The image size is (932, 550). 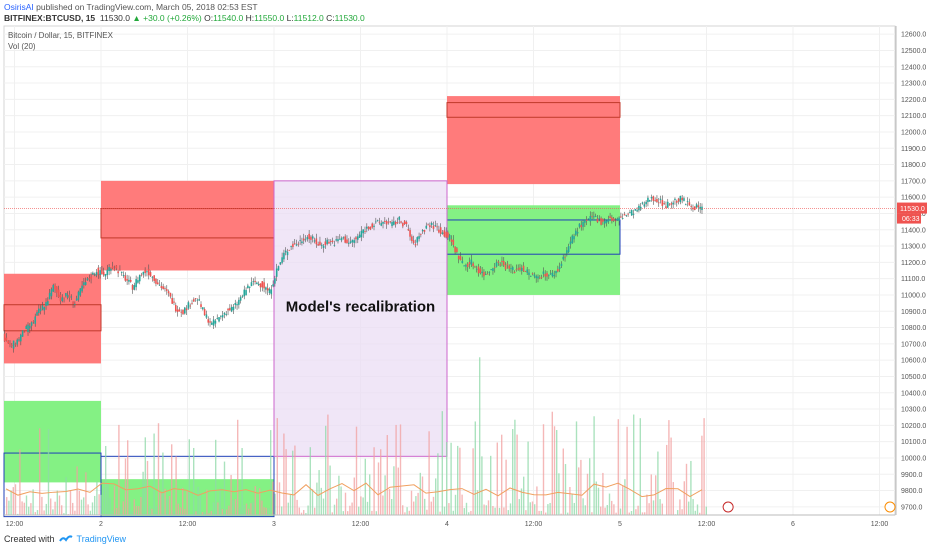 What do you see at coordinates (187, 225) in the screenshot?
I see `supply-zone` at bounding box center [187, 225].